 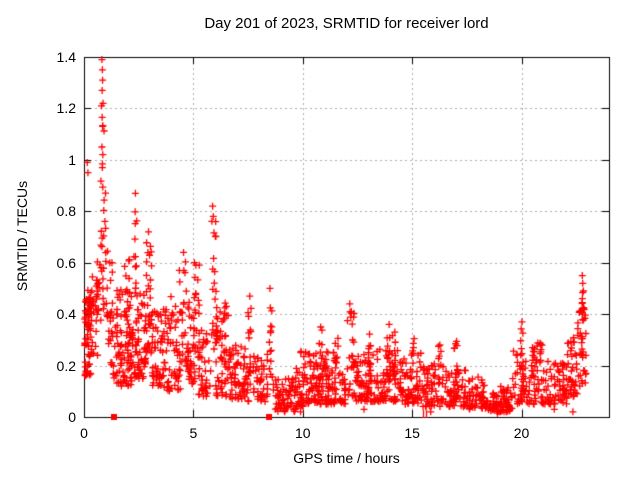 What do you see at coordinates (66, 365) in the screenshot?
I see `y-tick-label: 0.2` at bounding box center [66, 365].